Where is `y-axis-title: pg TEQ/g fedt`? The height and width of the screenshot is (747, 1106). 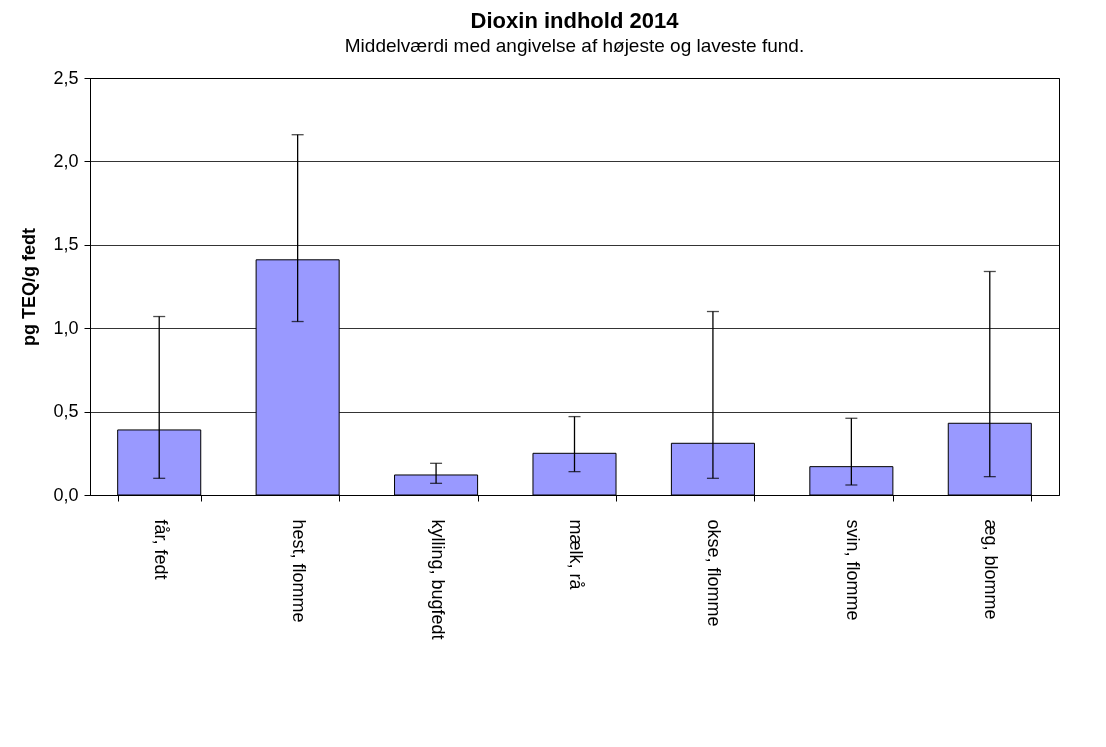
y-axis-title: pg TEQ/g fedt is located at coordinates (29, 287).